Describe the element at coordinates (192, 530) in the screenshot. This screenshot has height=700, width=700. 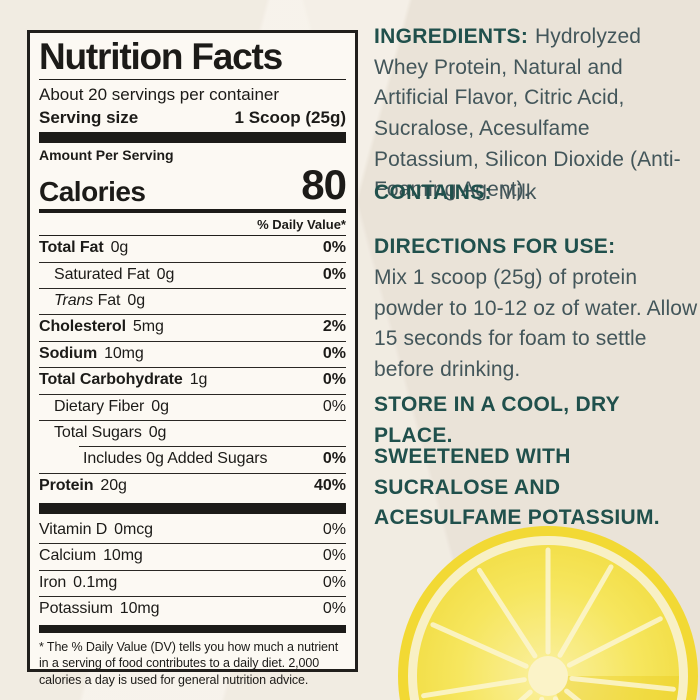
I see `vitamin-row-vitamin-d: Vitamin D 0mcg 0%` at that location.